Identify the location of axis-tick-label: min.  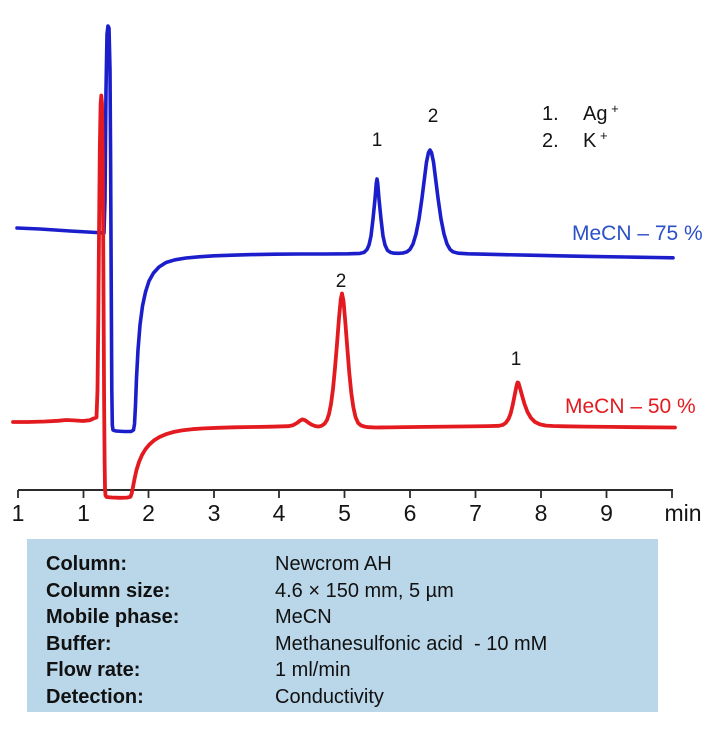
(682, 513).